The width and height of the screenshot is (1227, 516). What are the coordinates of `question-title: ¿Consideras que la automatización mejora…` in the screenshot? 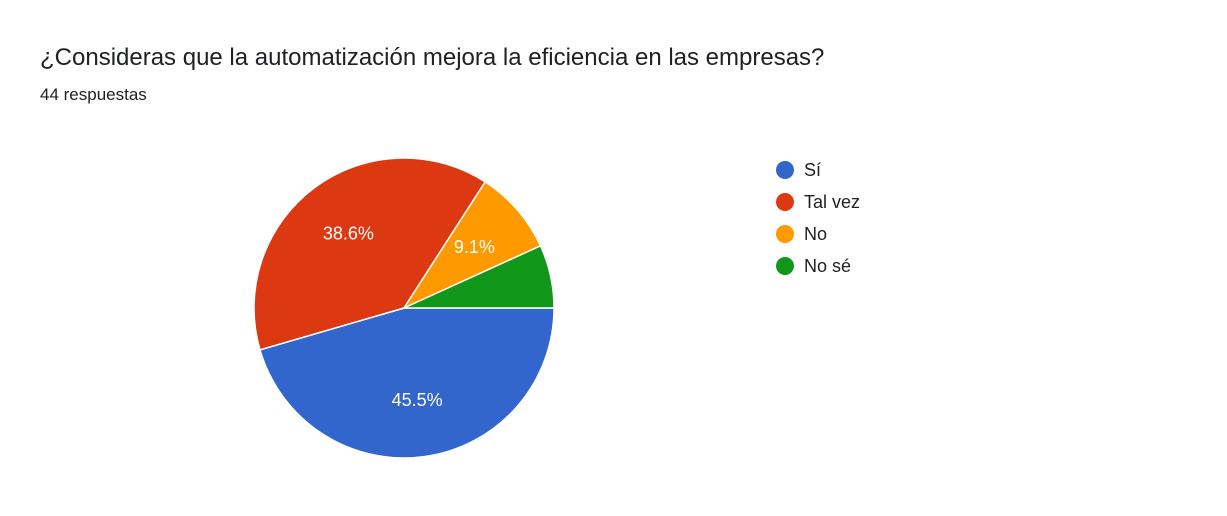 It's located at (432, 57).